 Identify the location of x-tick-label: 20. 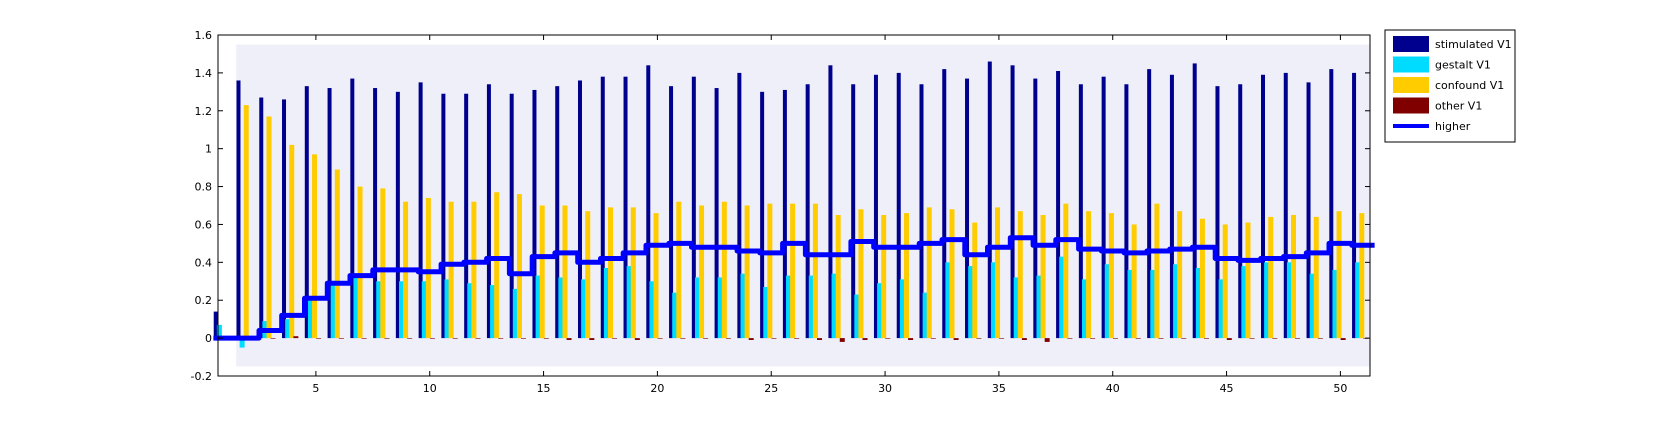
(657, 388).